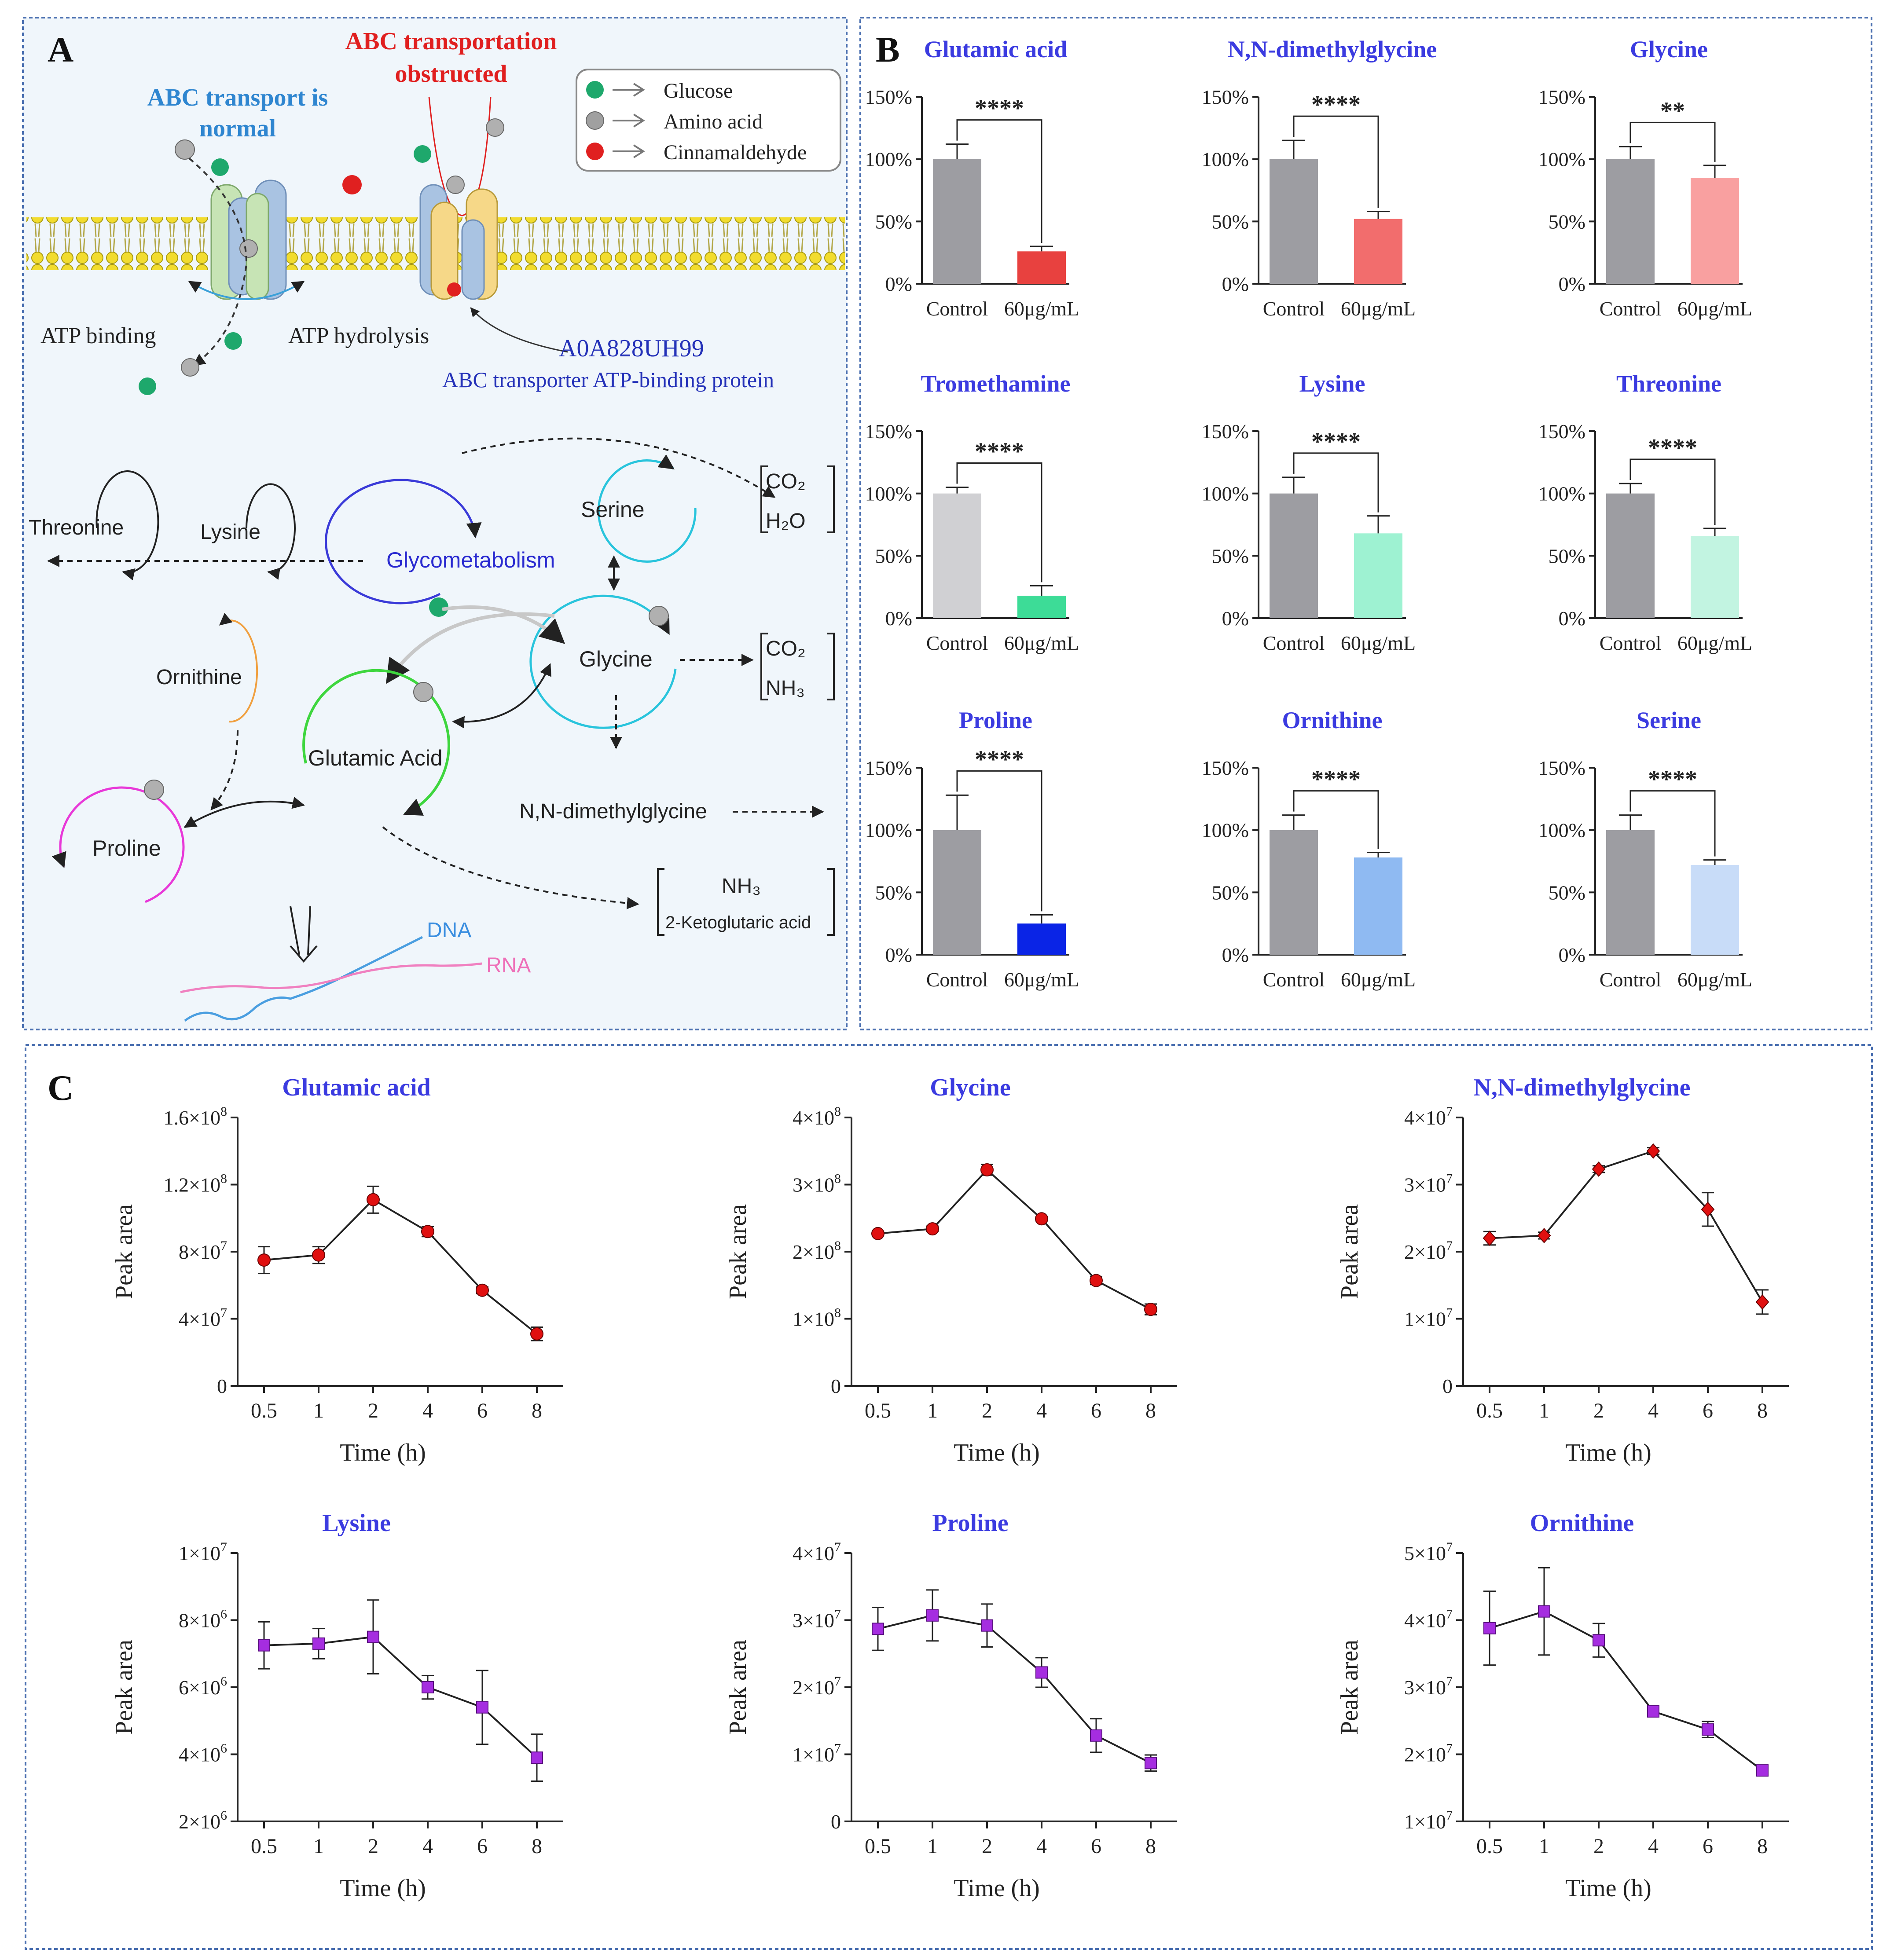 Image resolution: width=1890 pixels, height=1960 pixels. Describe the element at coordinates (185, 149) in the screenshot. I see `amino-acid-icon` at that location.